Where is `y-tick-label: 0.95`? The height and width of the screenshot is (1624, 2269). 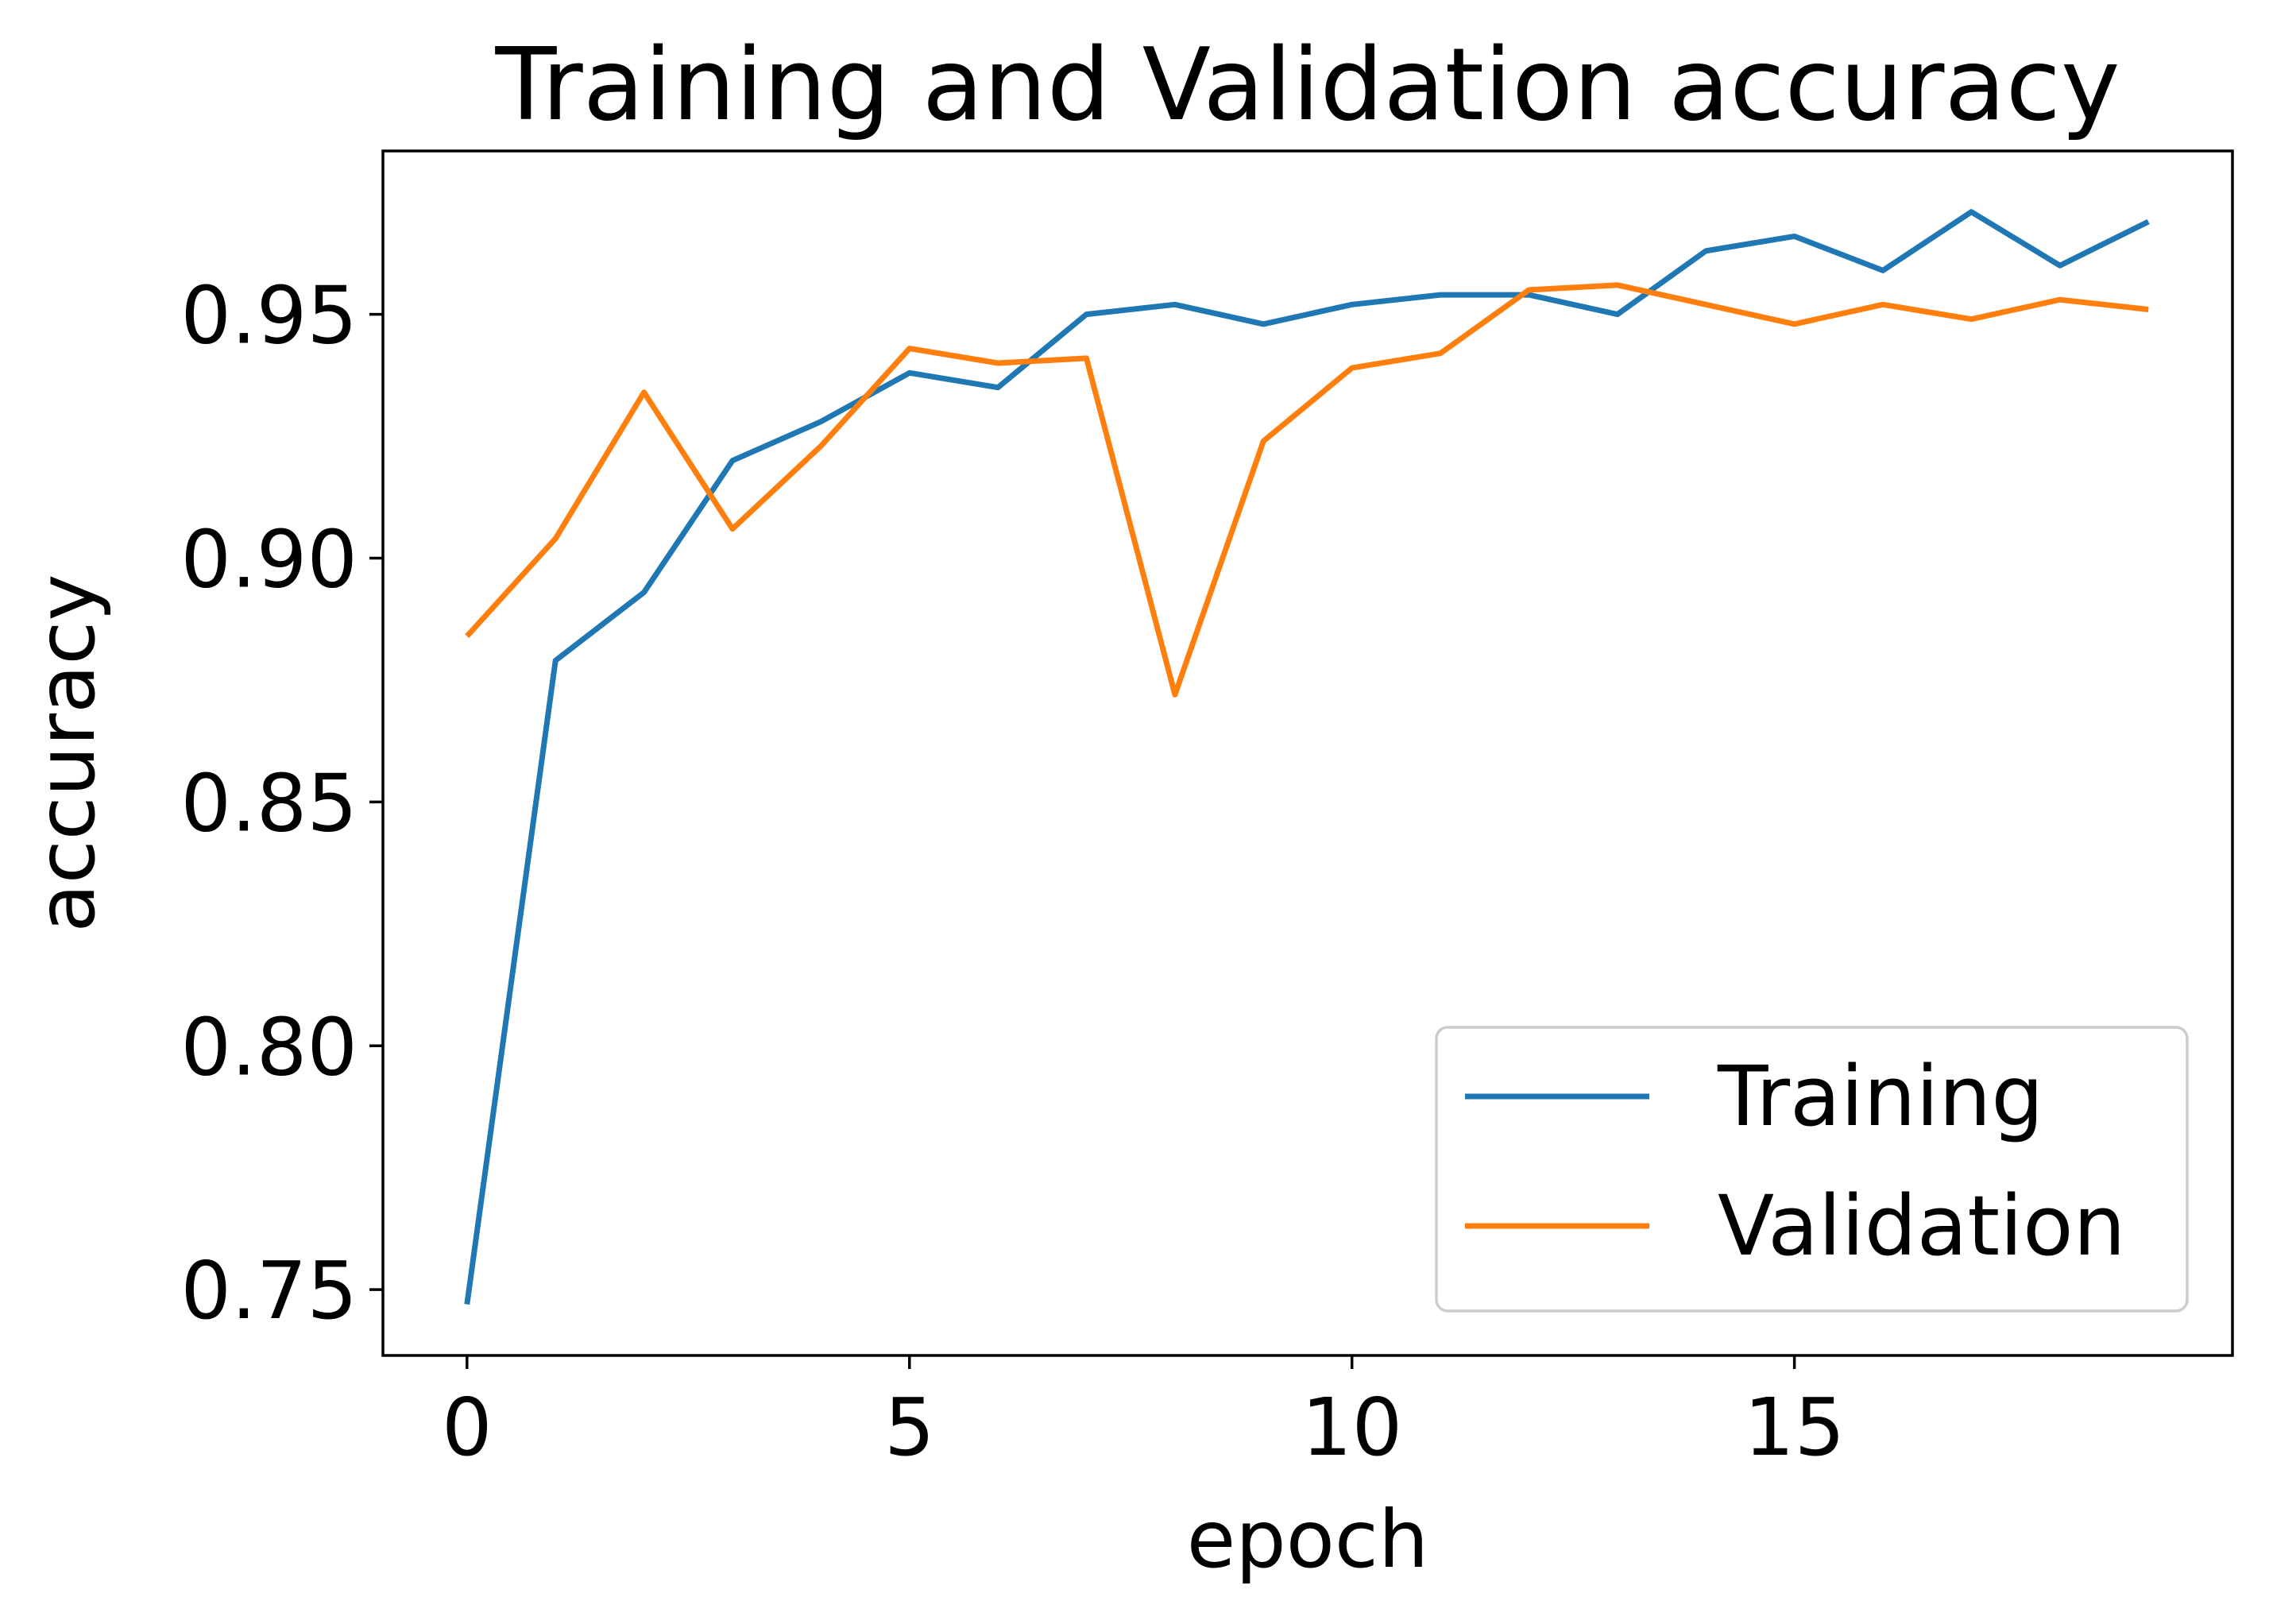
y-tick-label: 0.95 is located at coordinates (269, 315).